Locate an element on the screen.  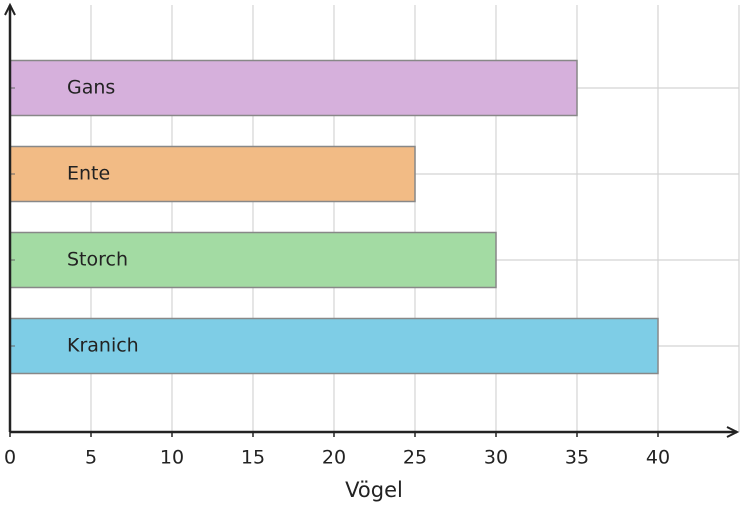
x-tick-label: 40 is located at coordinates (658, 458).